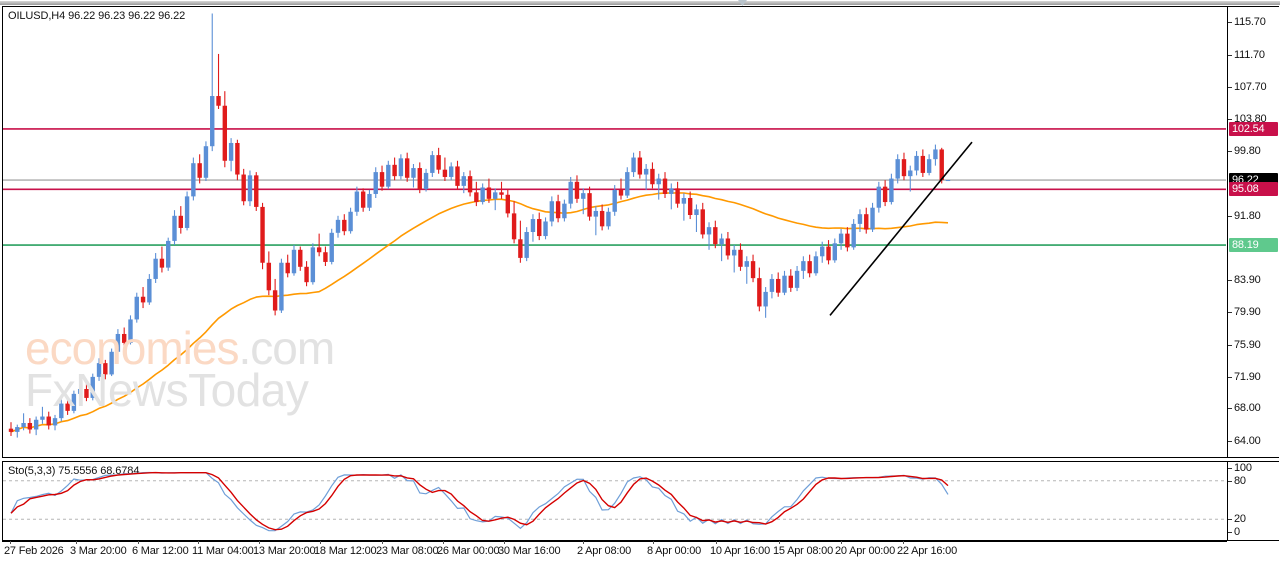 This screenshot has height=567, width=1280. I want to click on scrollbar-thumb, so click(640, 3).